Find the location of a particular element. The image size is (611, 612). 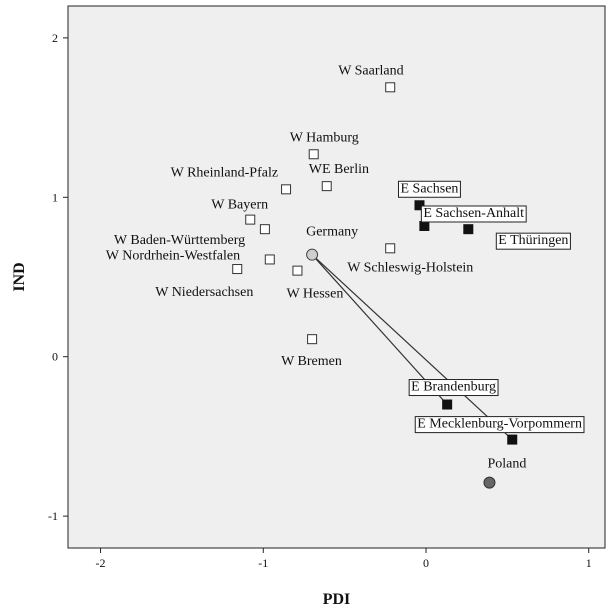

label-w-bremen: W Bremen is located at coordinates (311, 361).